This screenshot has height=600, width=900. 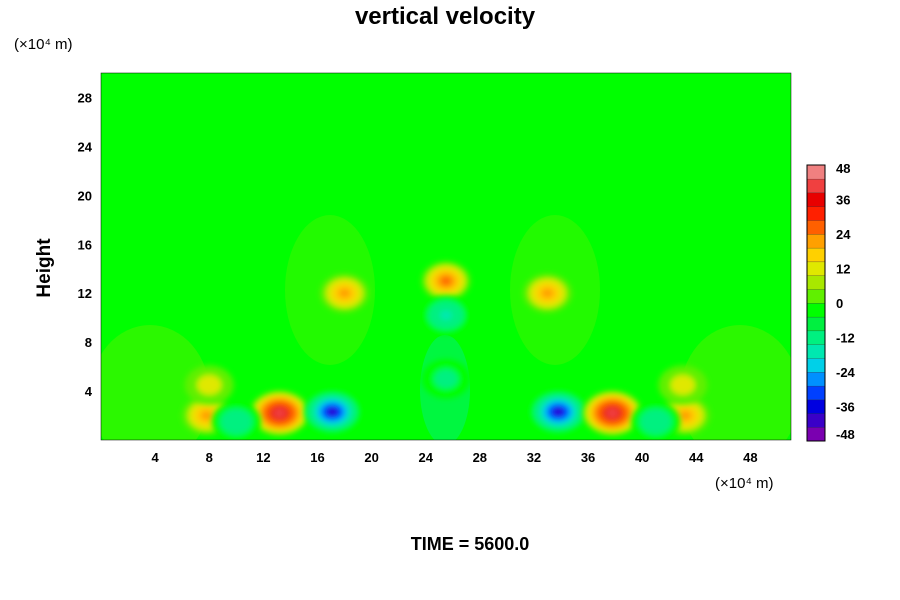 What do you see at coordinates (317, 457) in the screenshot?
I see `x-tick-label: 16` at bounding box center [317, 457].